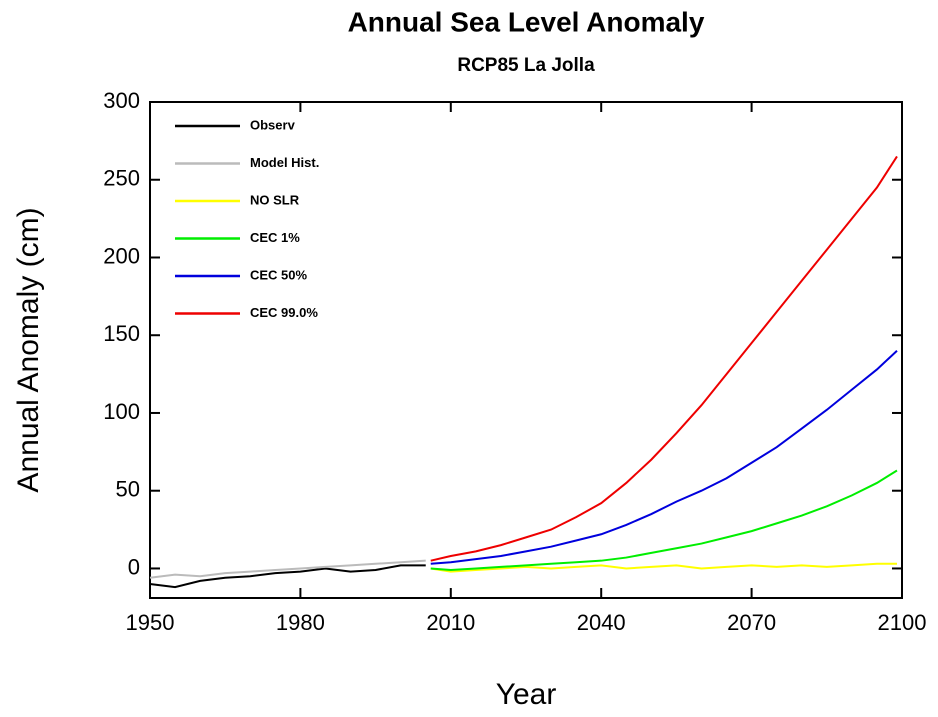 The height and width of the screenshot is (717, 938). Describe the element at coordinates (275, 199) in the screenshot. I see `legend-label: NO SLR` at that location.